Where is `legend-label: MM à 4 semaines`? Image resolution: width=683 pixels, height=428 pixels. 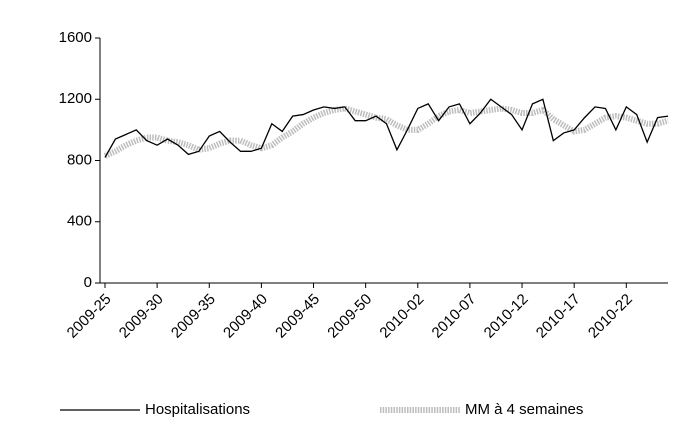
legend-label: MM à 4 semaines is located at coordinates (524, 409).